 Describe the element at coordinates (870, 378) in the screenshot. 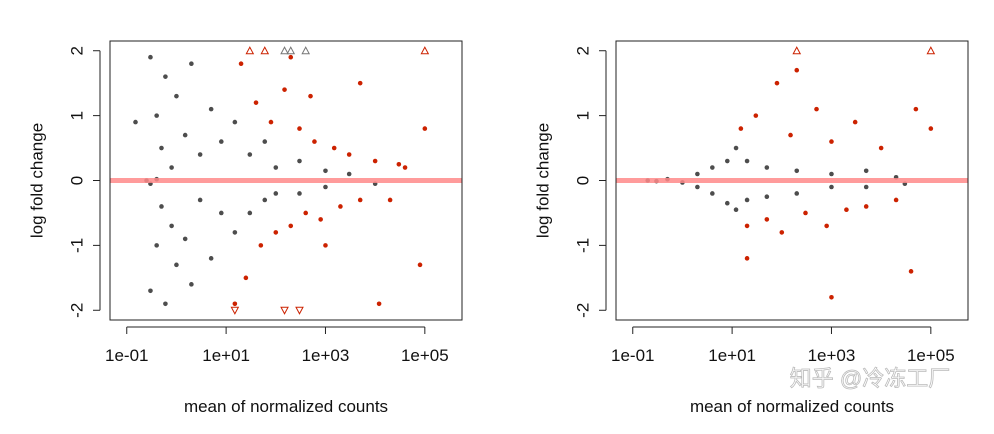

I see `watermark: 知乎 @冷冻工厂` at that location.